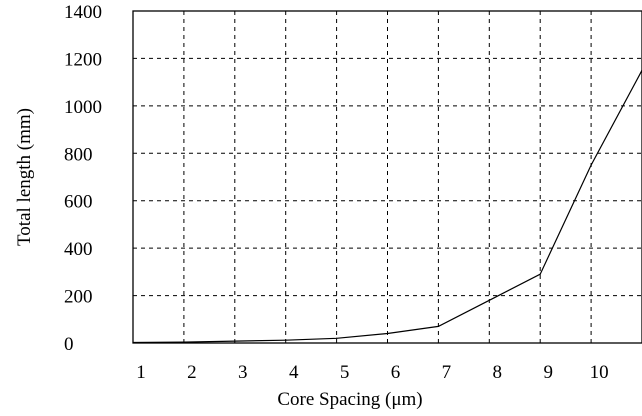 This screenshot has width=642, height=416. What do you see at coordinates (83, 107) in the screenshot?
I see `y-tick-label: 1000` at bounding box center [83, 107].